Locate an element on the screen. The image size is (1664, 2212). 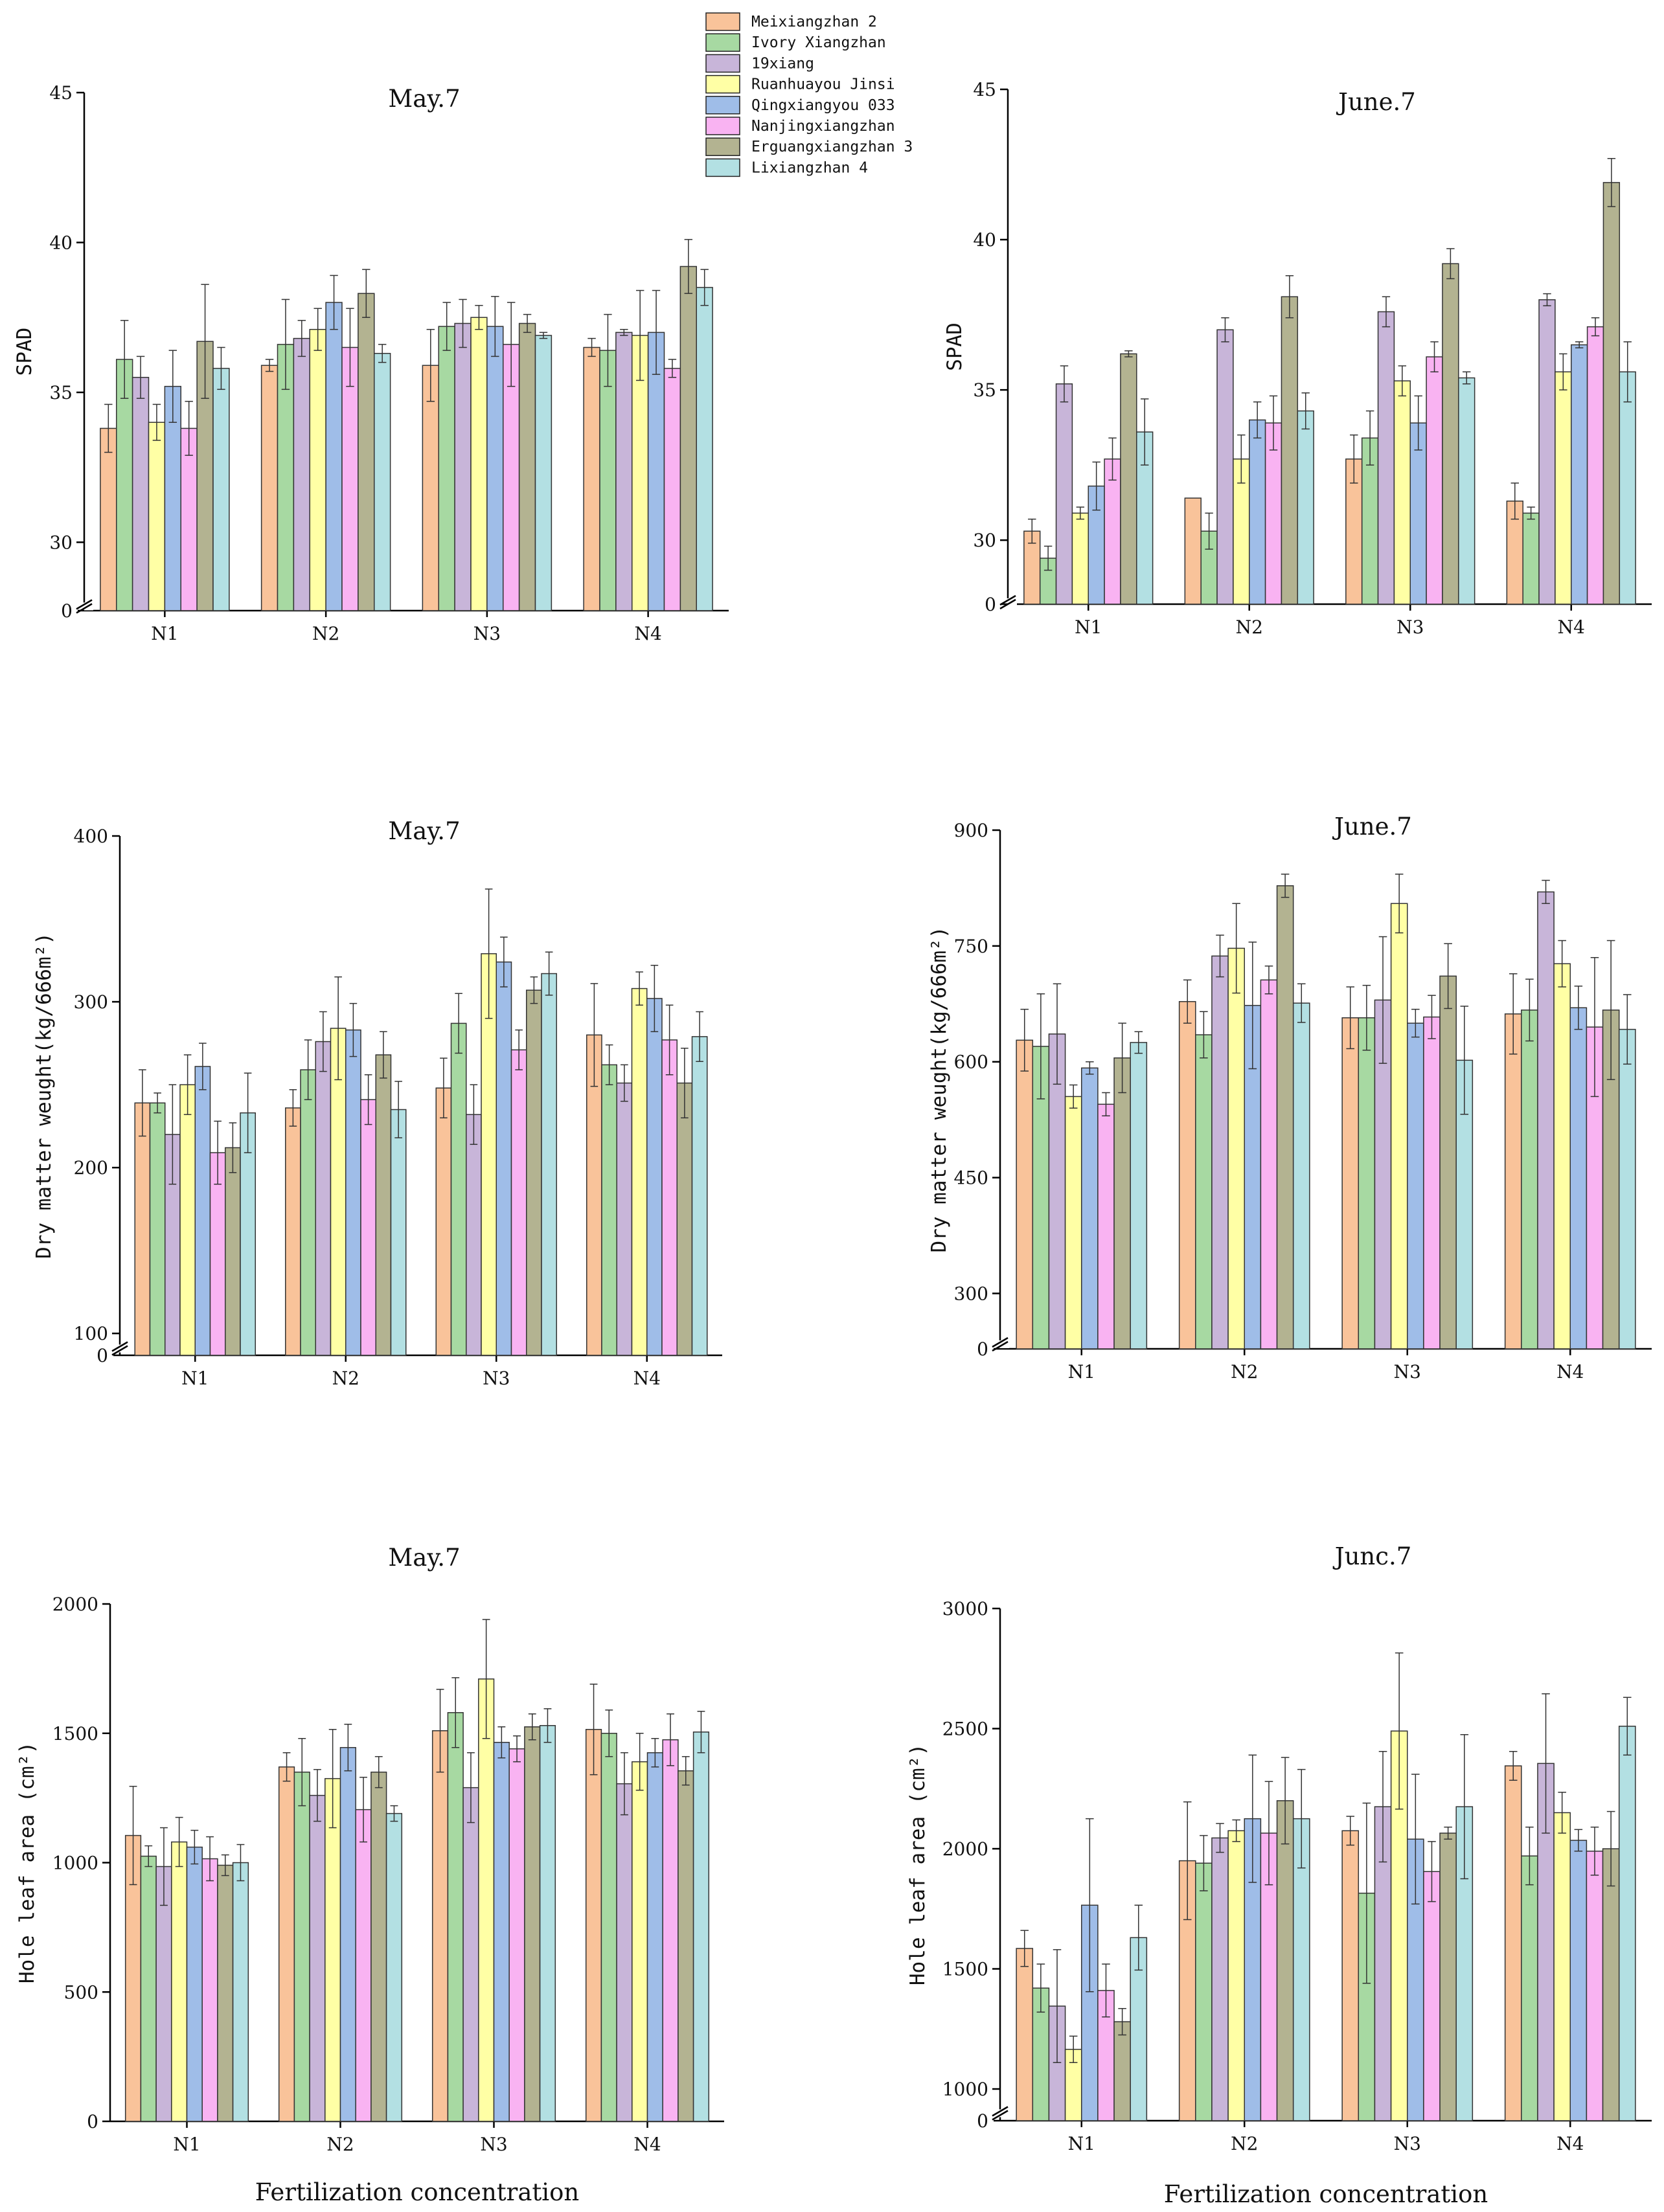
y-tick-label: 40 is located at coordinates (984, 240).